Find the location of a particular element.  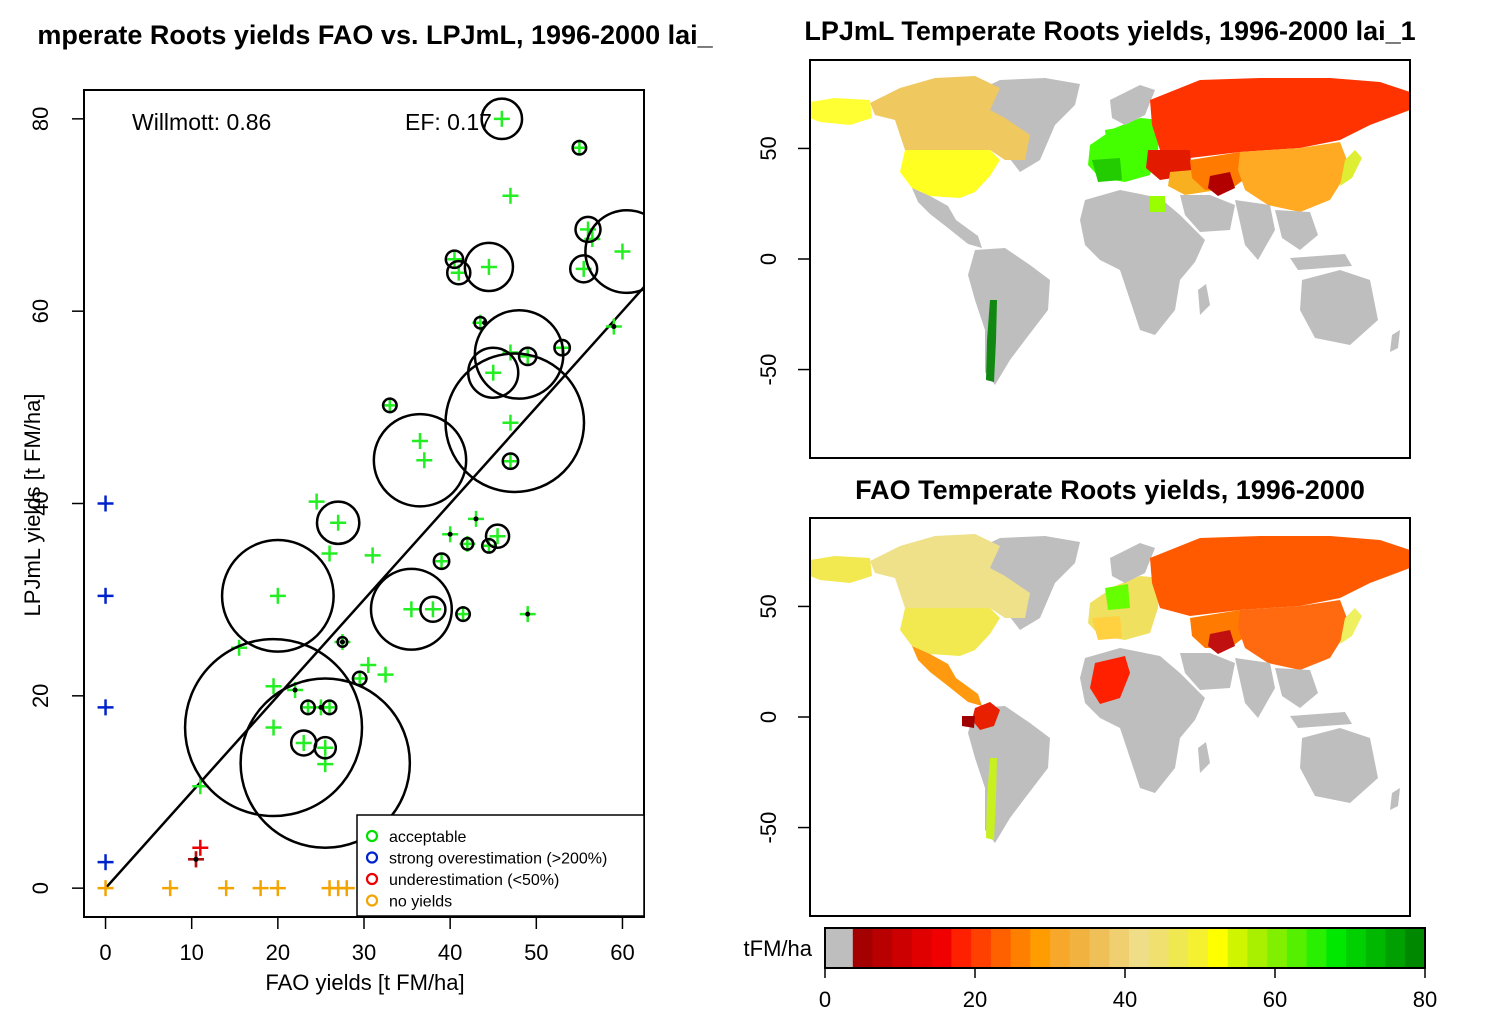

indonesia is located at coordinates (1321, 262).